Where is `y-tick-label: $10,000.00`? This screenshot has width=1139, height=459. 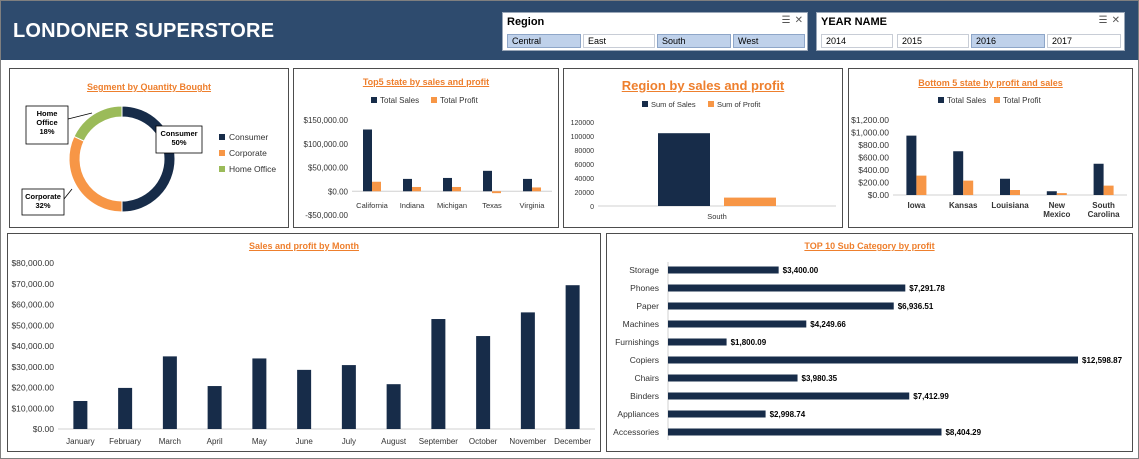 y-tick-label: $10,000.00 is located at coordinates (32, 408).